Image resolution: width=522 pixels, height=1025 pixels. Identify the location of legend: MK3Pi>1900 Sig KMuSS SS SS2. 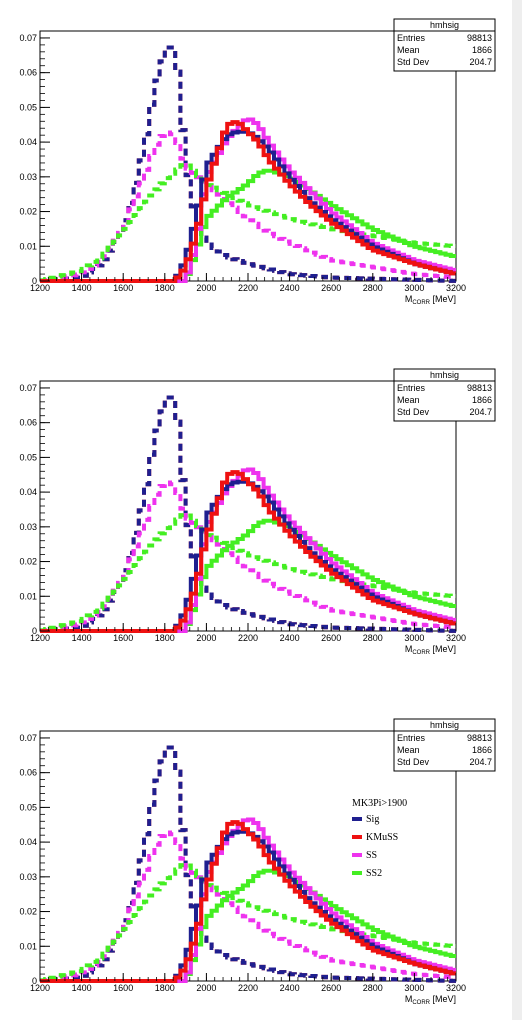
(379, 838).